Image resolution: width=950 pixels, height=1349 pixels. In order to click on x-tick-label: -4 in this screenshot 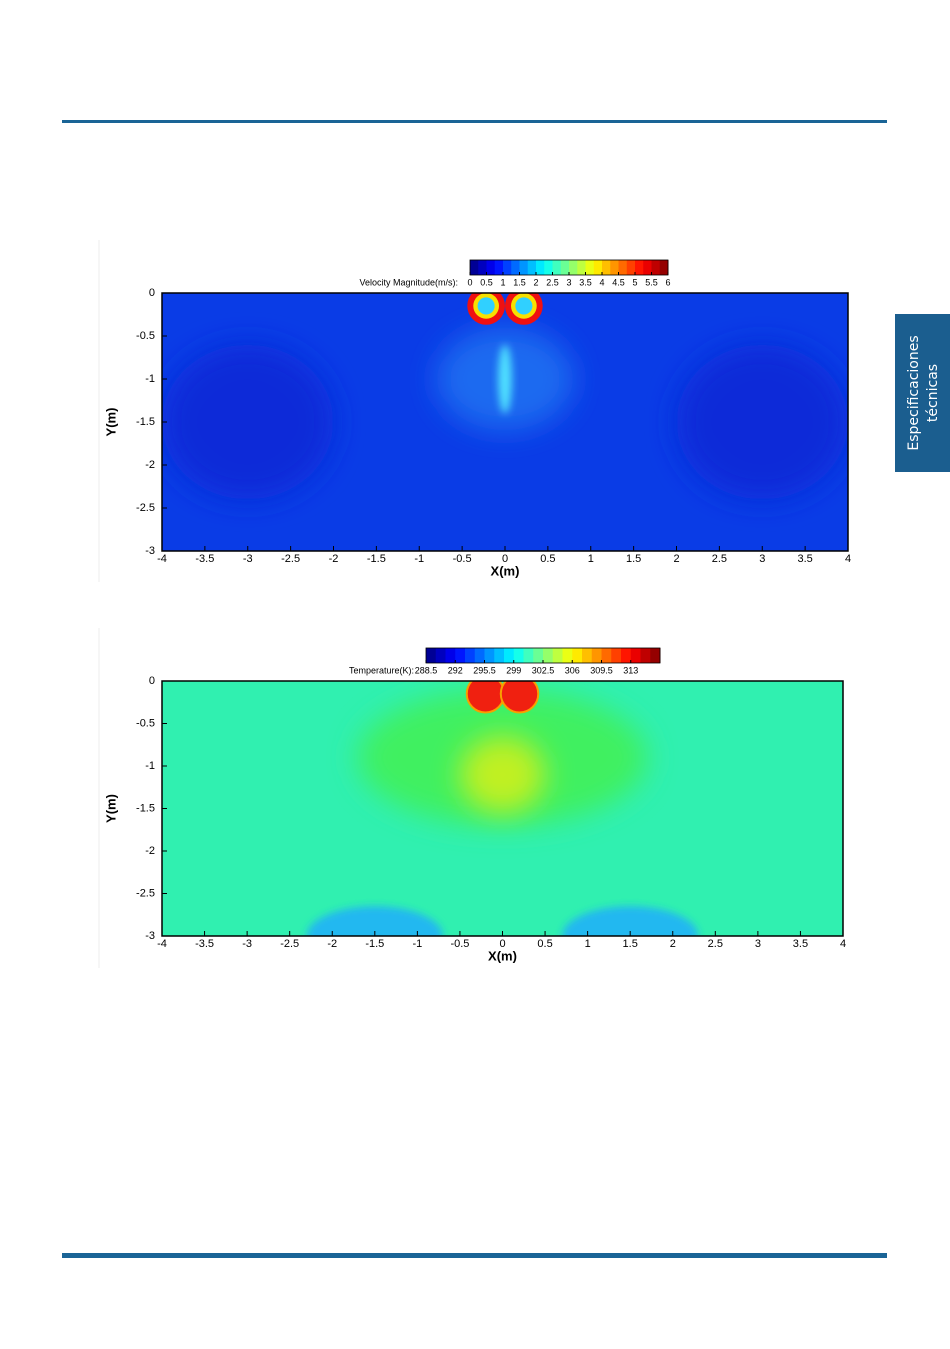, I will do `click(162, 944)`.